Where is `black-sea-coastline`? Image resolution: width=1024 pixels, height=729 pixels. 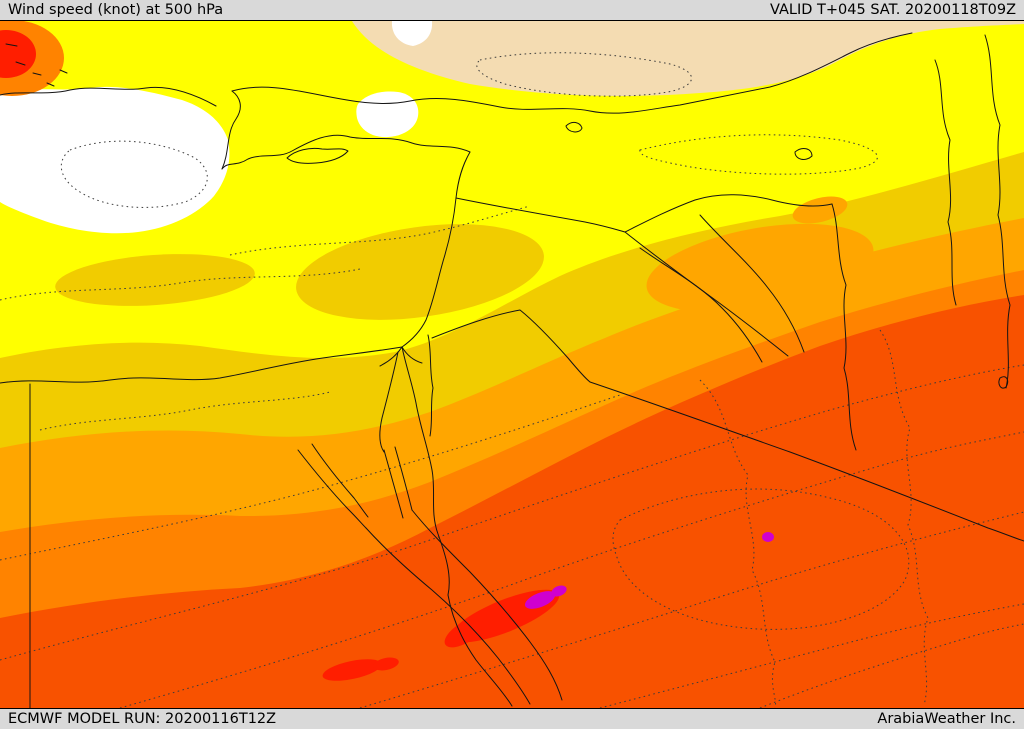
black-sea-coastline is located at coordinates (572, 73).